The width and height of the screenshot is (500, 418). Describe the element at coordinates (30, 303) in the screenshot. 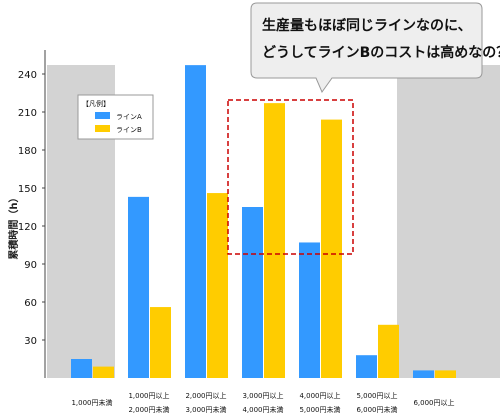

I see `y-tick-label: 60` at that location.